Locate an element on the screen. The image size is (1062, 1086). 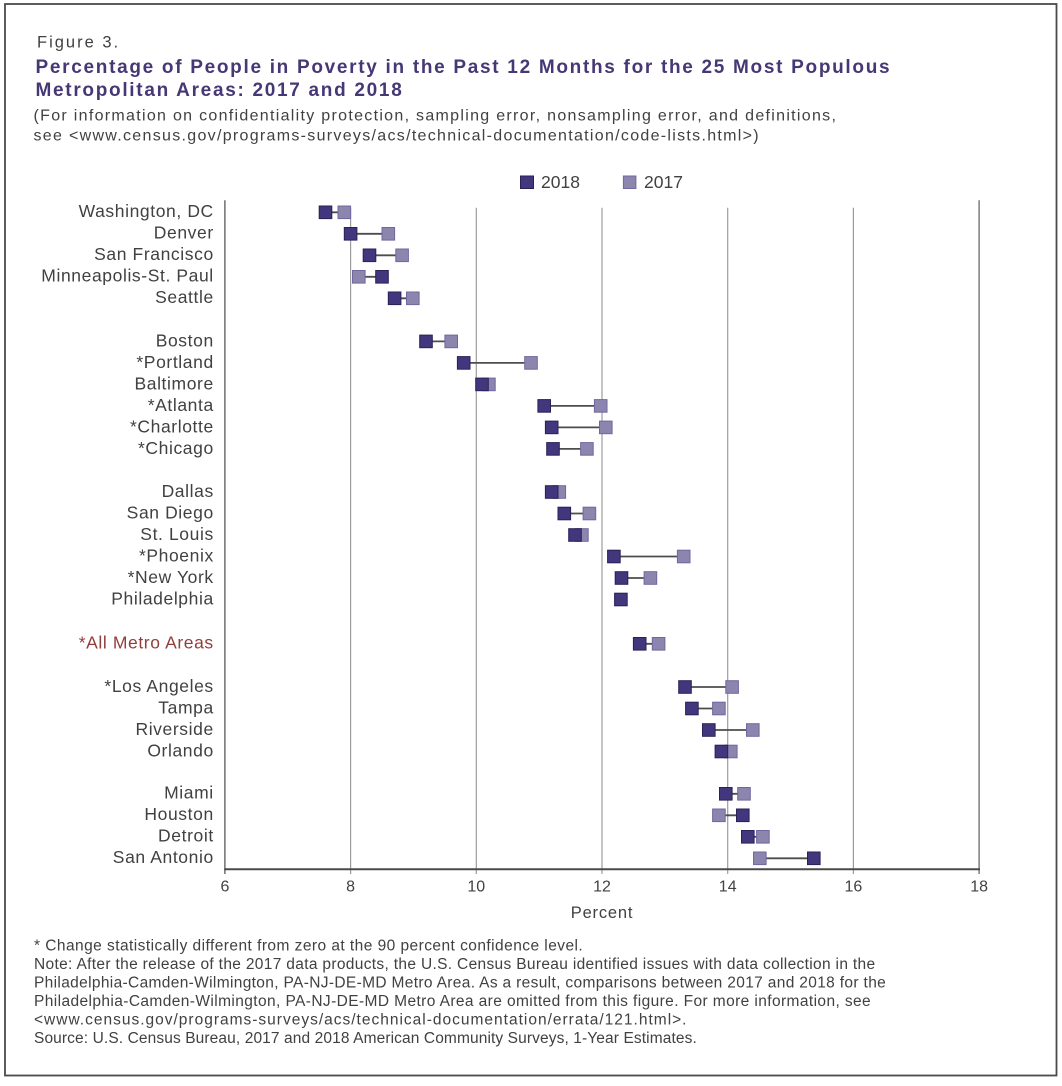
svg-text: 8 is located at coordinates (350, 887).